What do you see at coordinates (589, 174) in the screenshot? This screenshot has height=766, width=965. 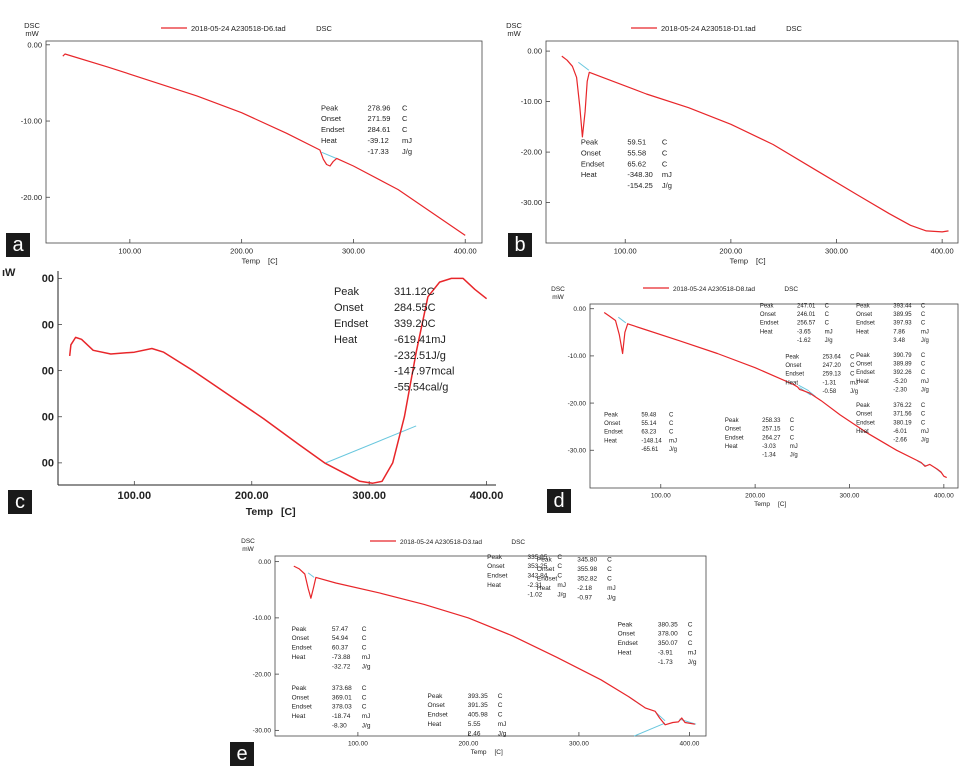 I see `chart-b-annotation-0-key-3: Heat` at bounding box center [589, 174].